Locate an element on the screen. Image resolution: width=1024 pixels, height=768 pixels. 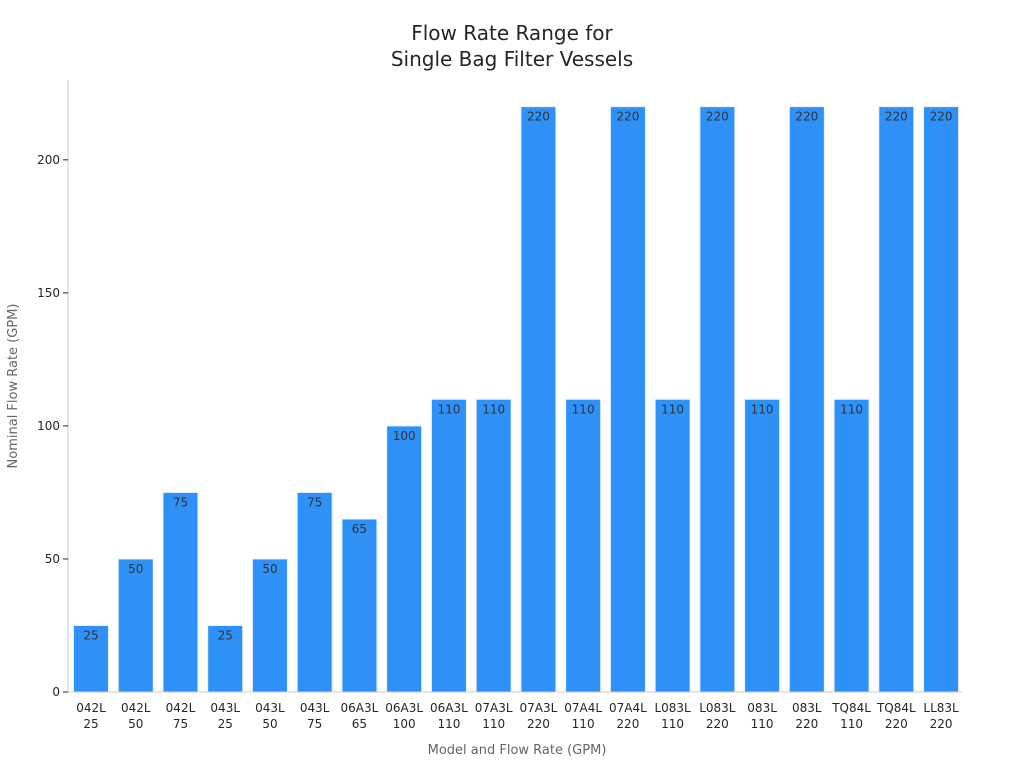
chart-title-line-2: Single Bag Filter Vessels is located at coordinates (512, 59).